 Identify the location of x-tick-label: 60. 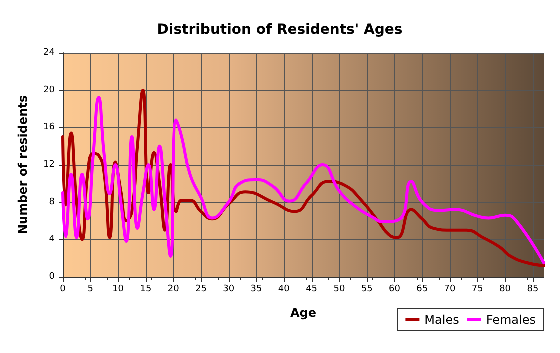
(395, 289).